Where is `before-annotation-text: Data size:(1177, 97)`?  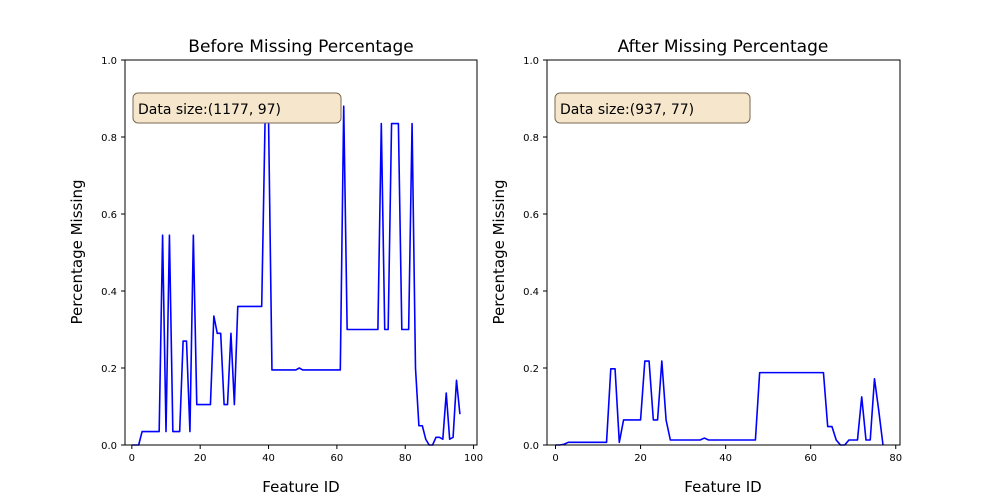 before-annotation-text: Data size:(1177, 97) is located at coordinates (209, 110).